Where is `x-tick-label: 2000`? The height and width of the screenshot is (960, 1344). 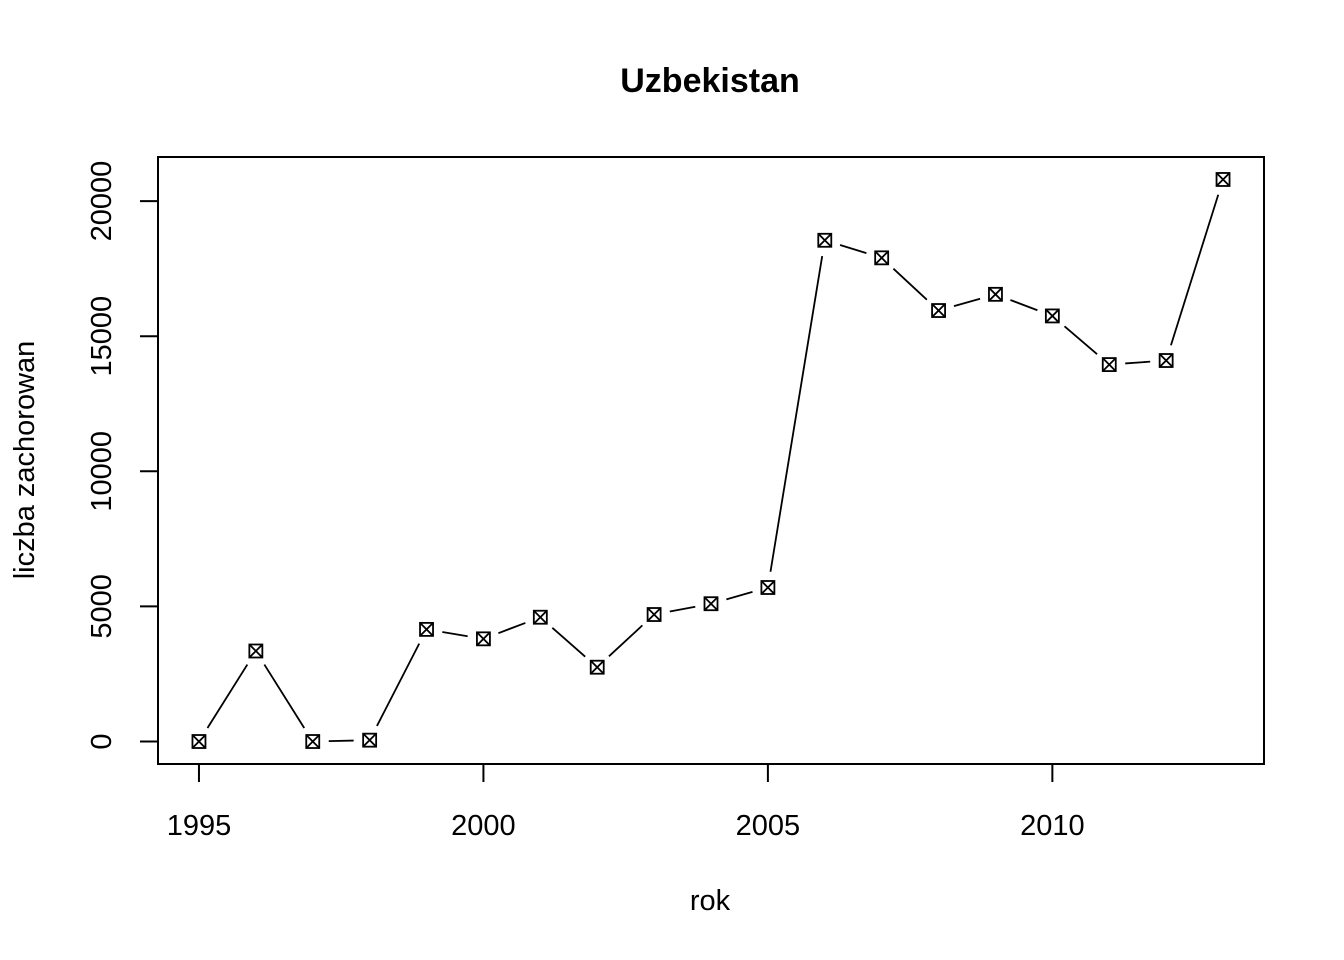 x-tick-label: 2000 is located at coordinates (483, 826).